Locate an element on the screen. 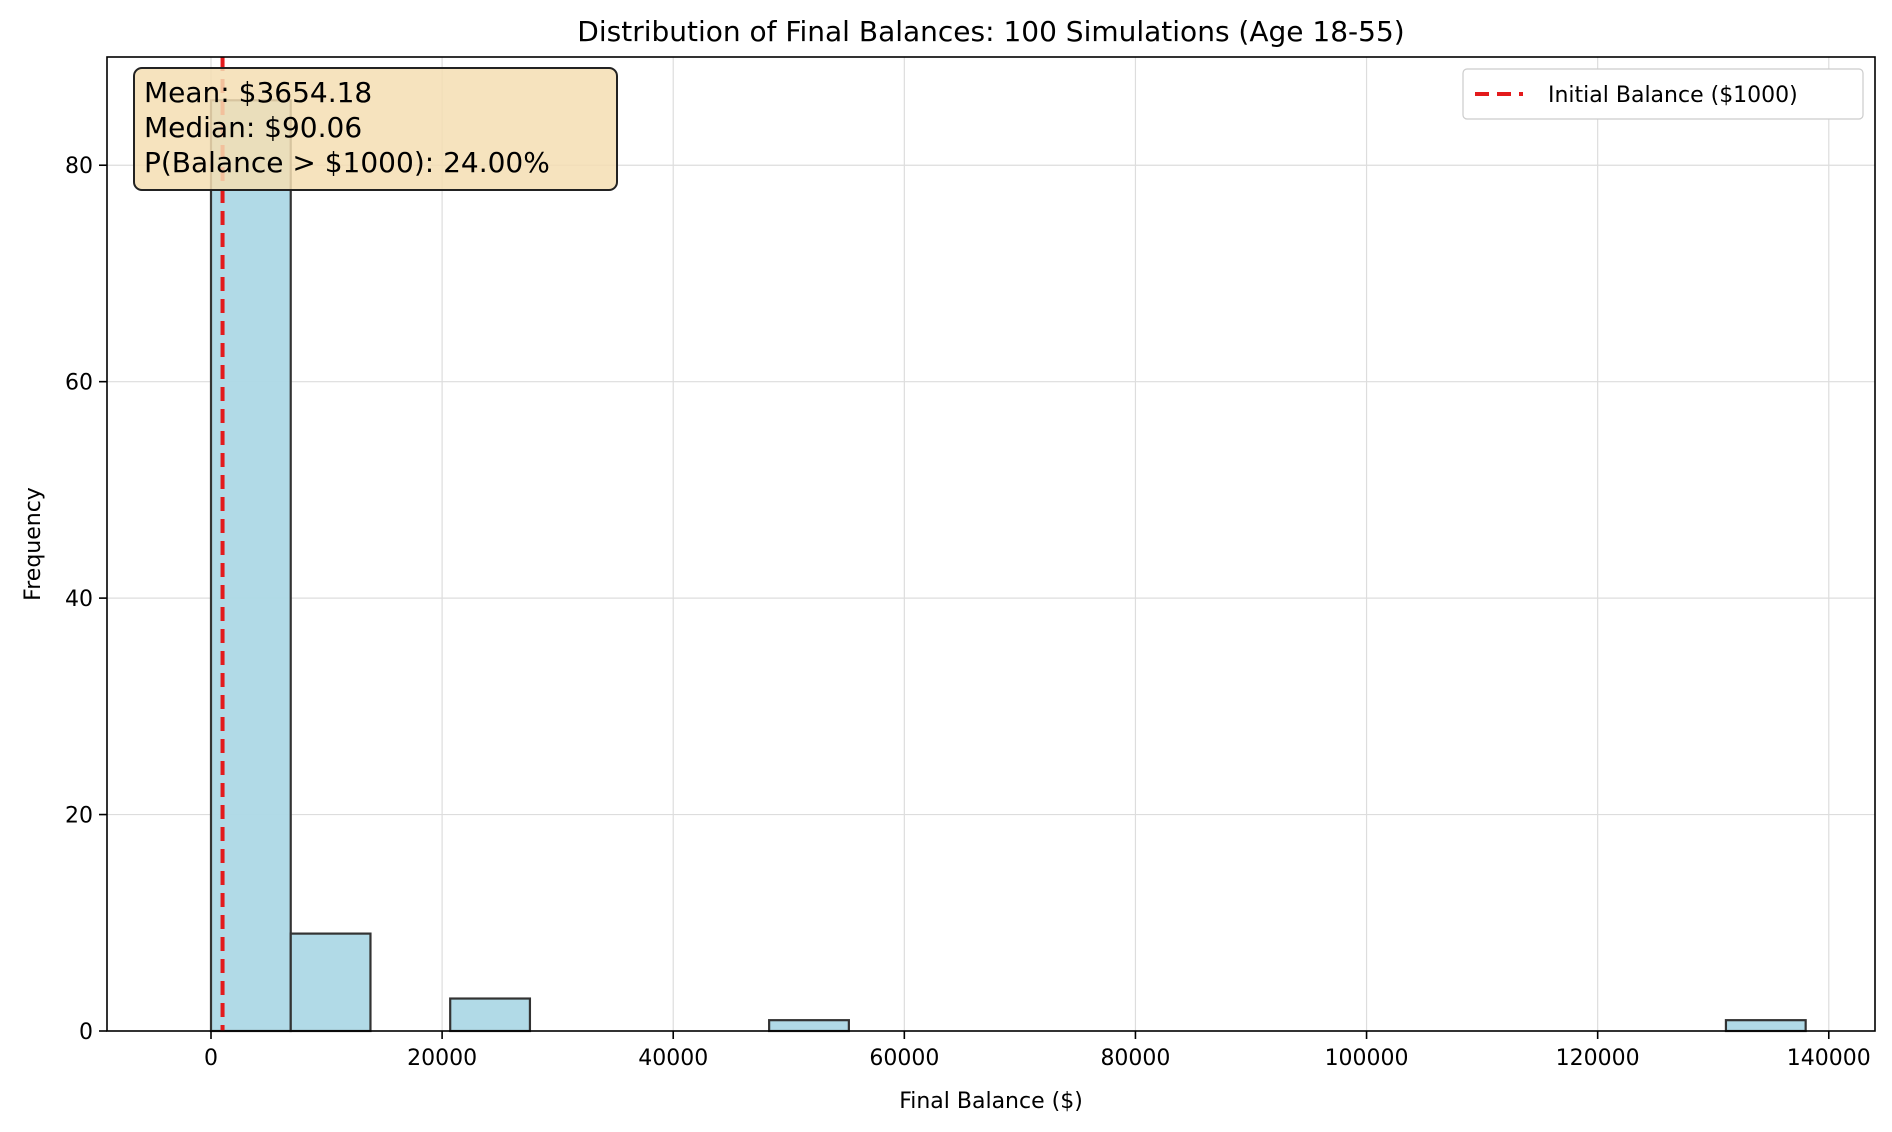 This screenshot has width=1892, height=1132. x-tick-label: 100000 is located at coordinates (1367, 1058).